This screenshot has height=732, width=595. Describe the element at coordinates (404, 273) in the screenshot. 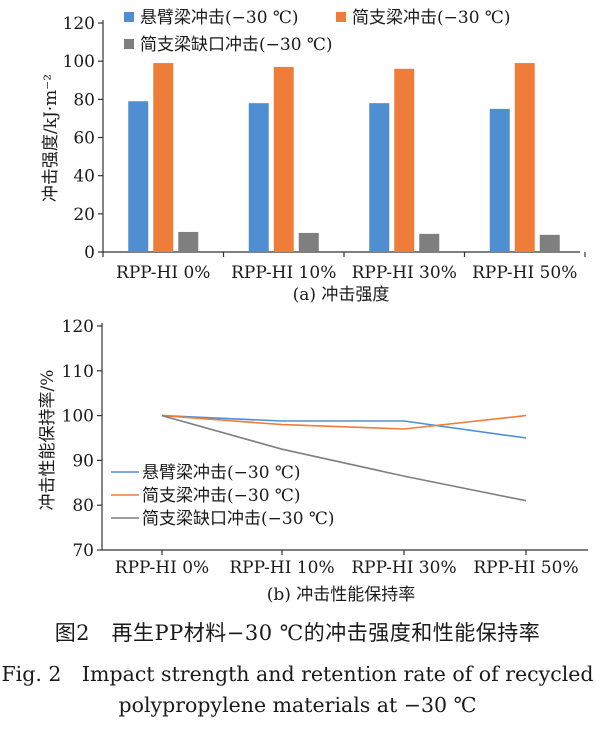

I see `bar-chart-x-tick-label: RPP-HI 30%` at that location.